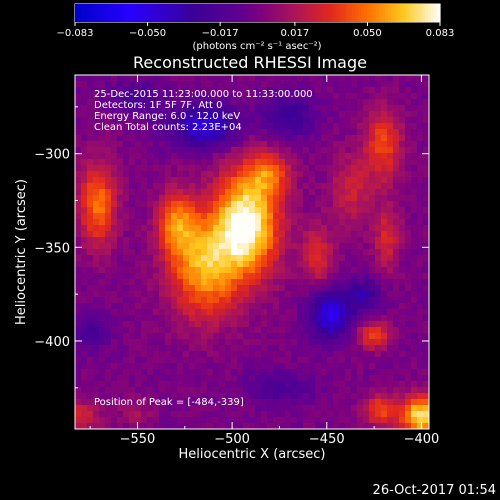  I want to click on colorbar-unit-label: (photons cm⁻² s⁻¹ asec⁻²), so click(256, 46).